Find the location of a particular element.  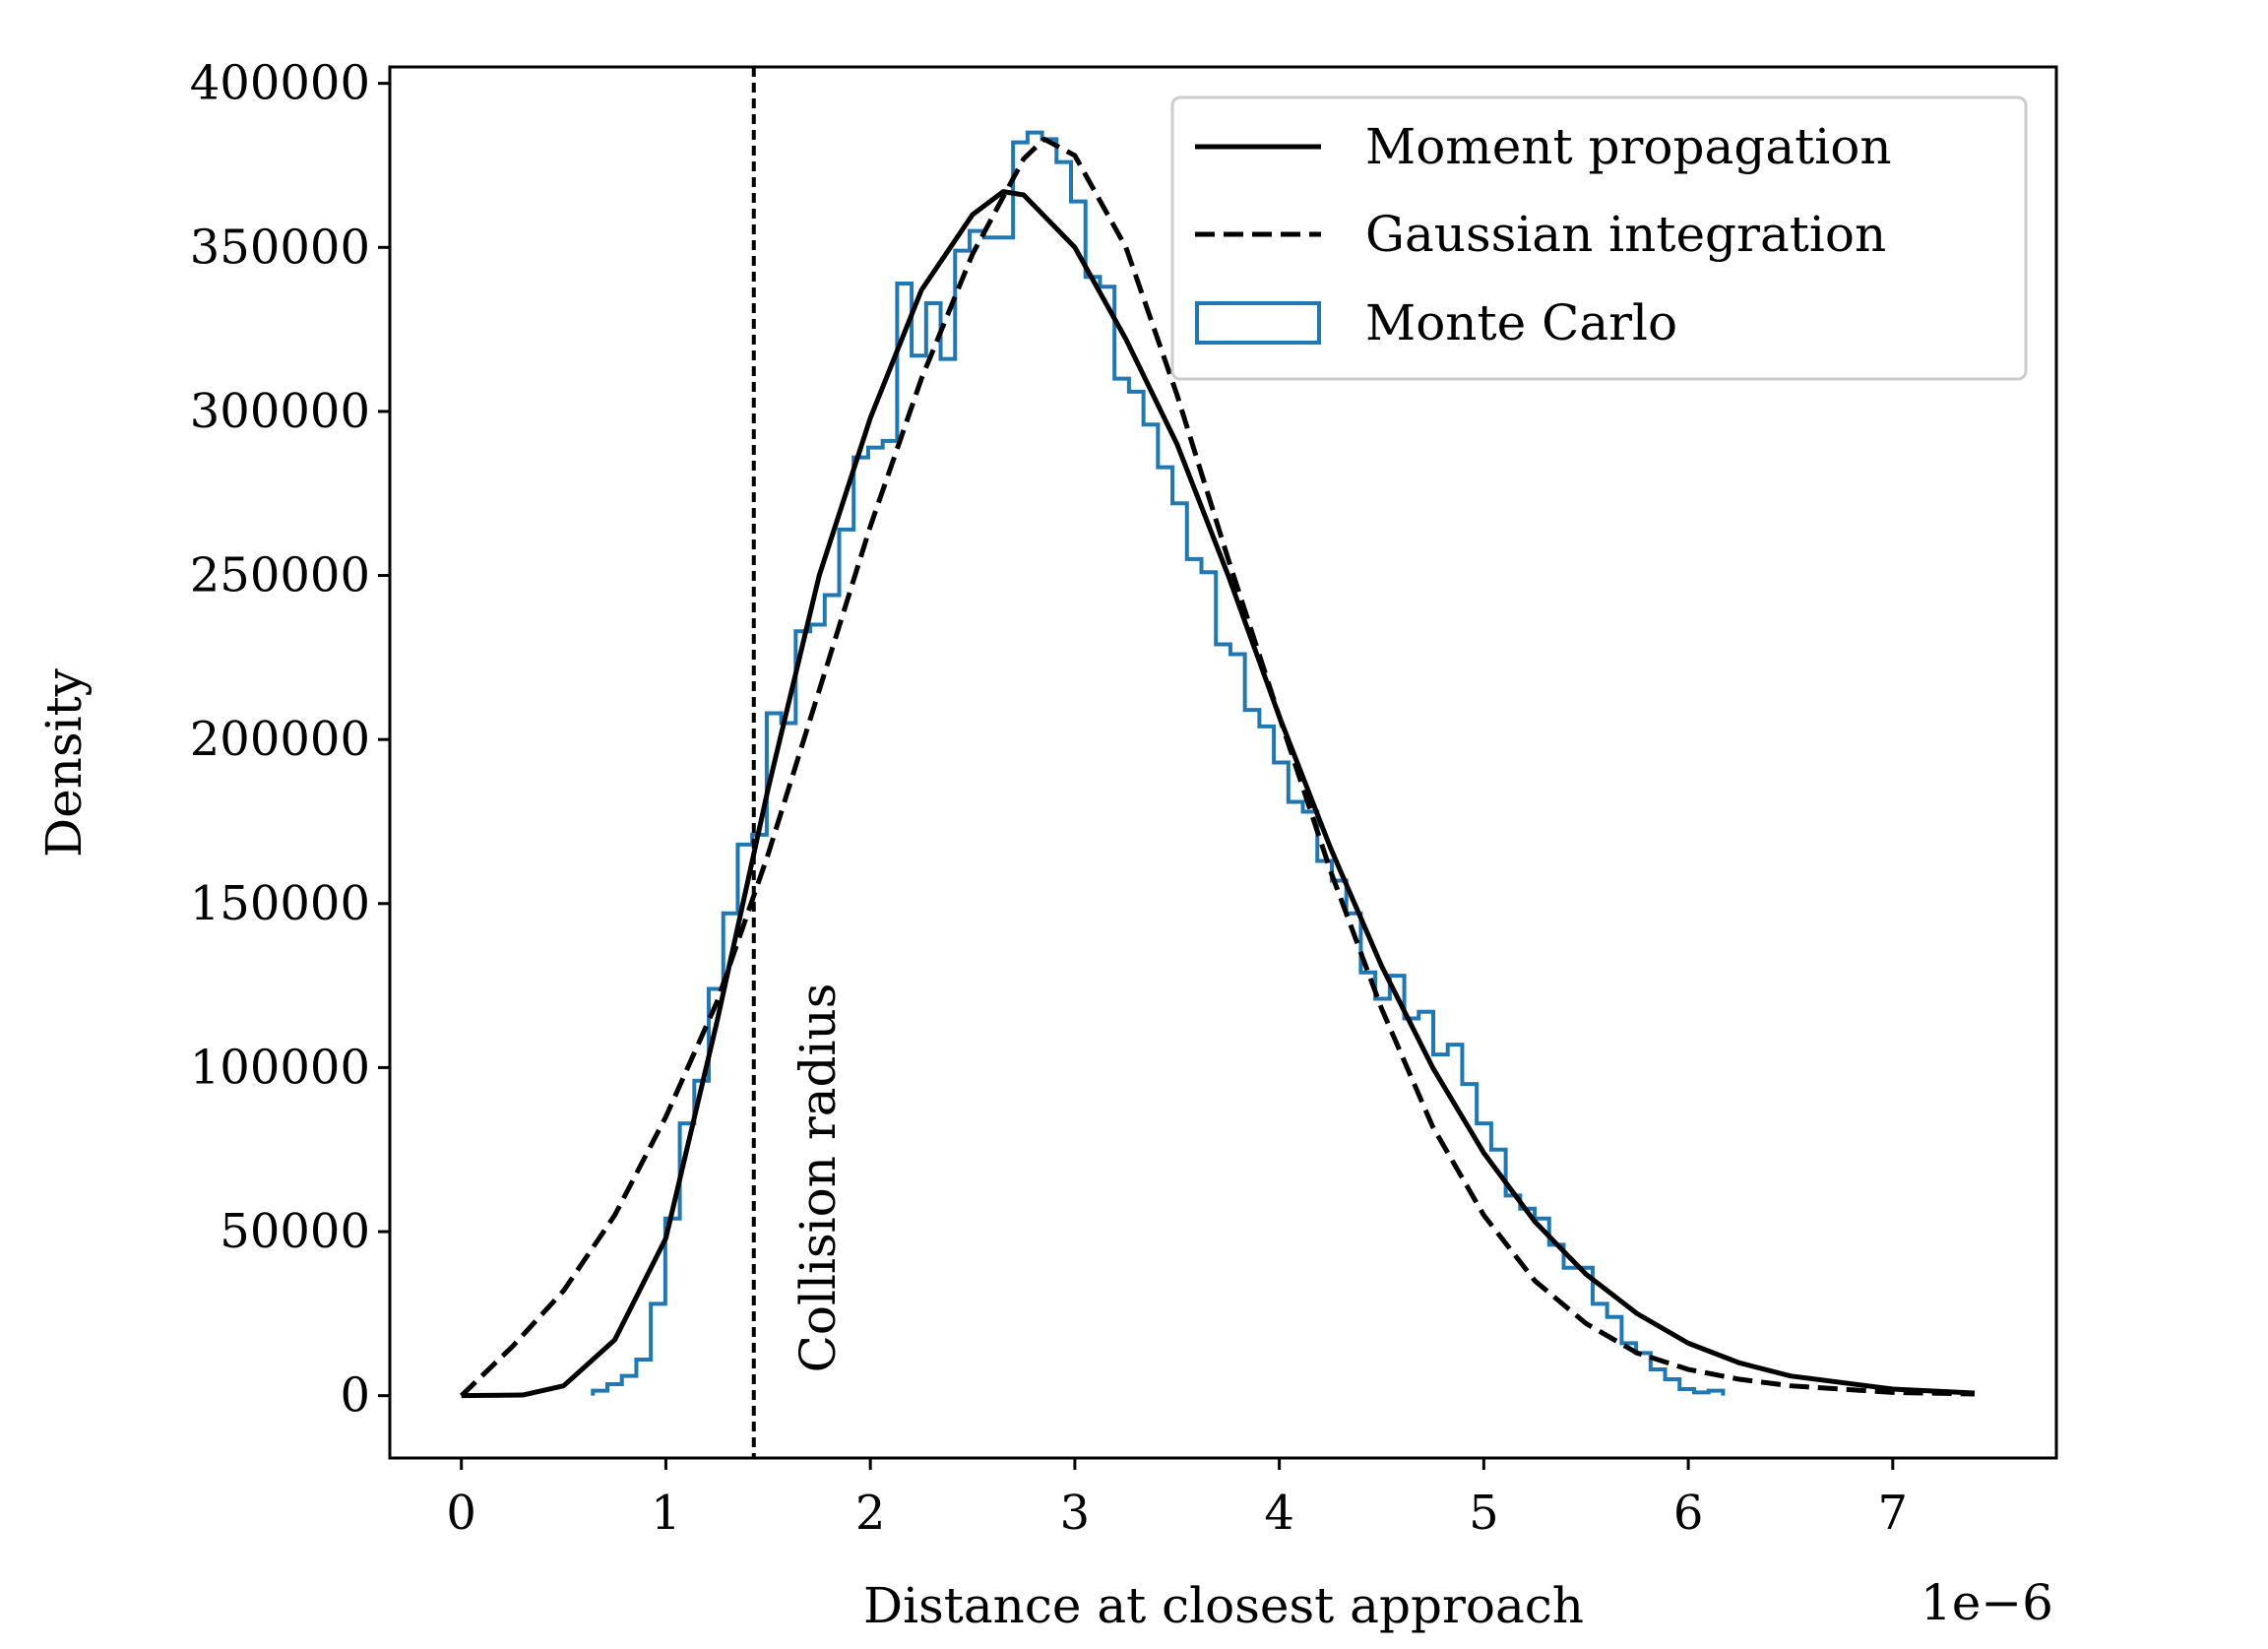

legend-label-gaussian: Gaussian integration is located at coordinates (1625, 234).